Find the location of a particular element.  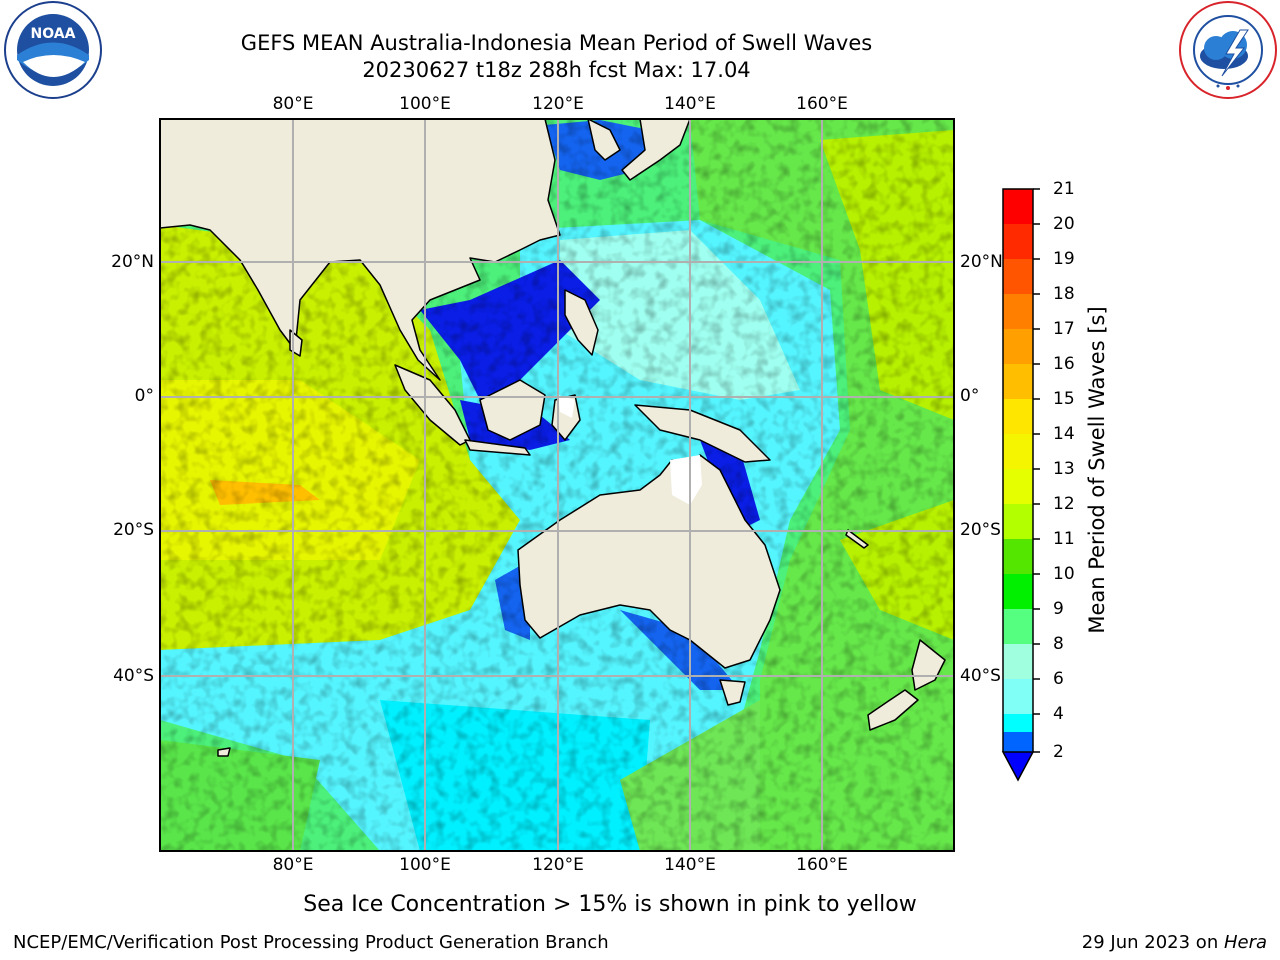

noaa-logo-icon: NOAA is located at coordinates (53, 50).